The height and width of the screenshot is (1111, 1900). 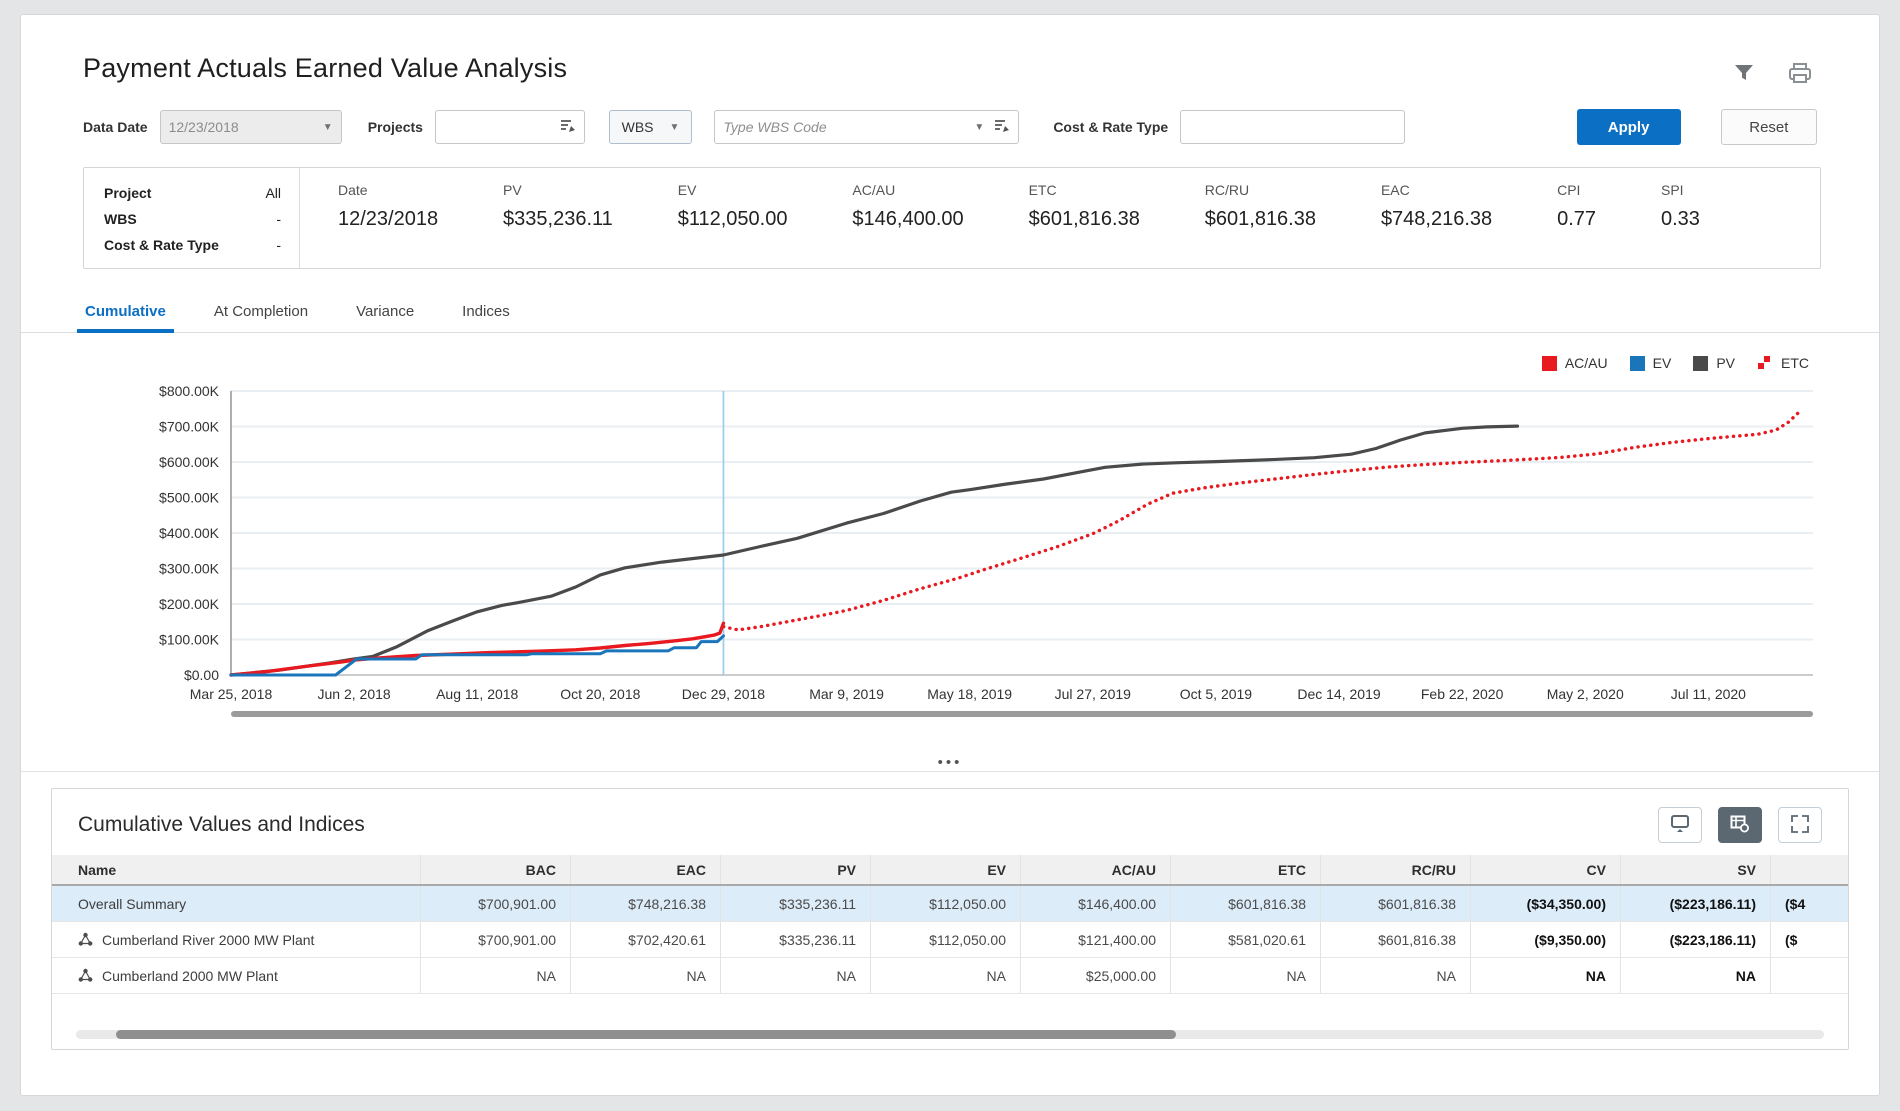 What do you see at coordinates (1662, 363) in the screenshot?
I see `legend-label: EV` at bounding box center [1662, 363].